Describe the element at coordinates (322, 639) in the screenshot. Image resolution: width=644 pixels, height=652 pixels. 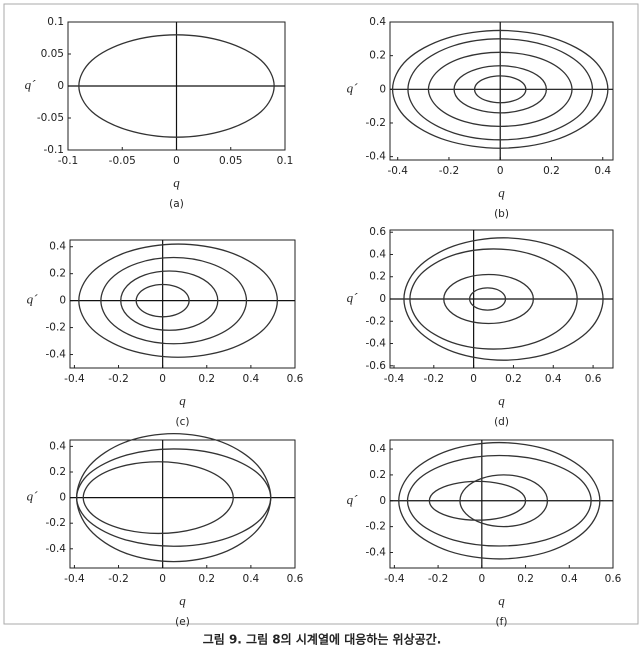
I see `caption: 그림 9. 그림 8의 시계열에 대응하는 위상공간.` at that location.